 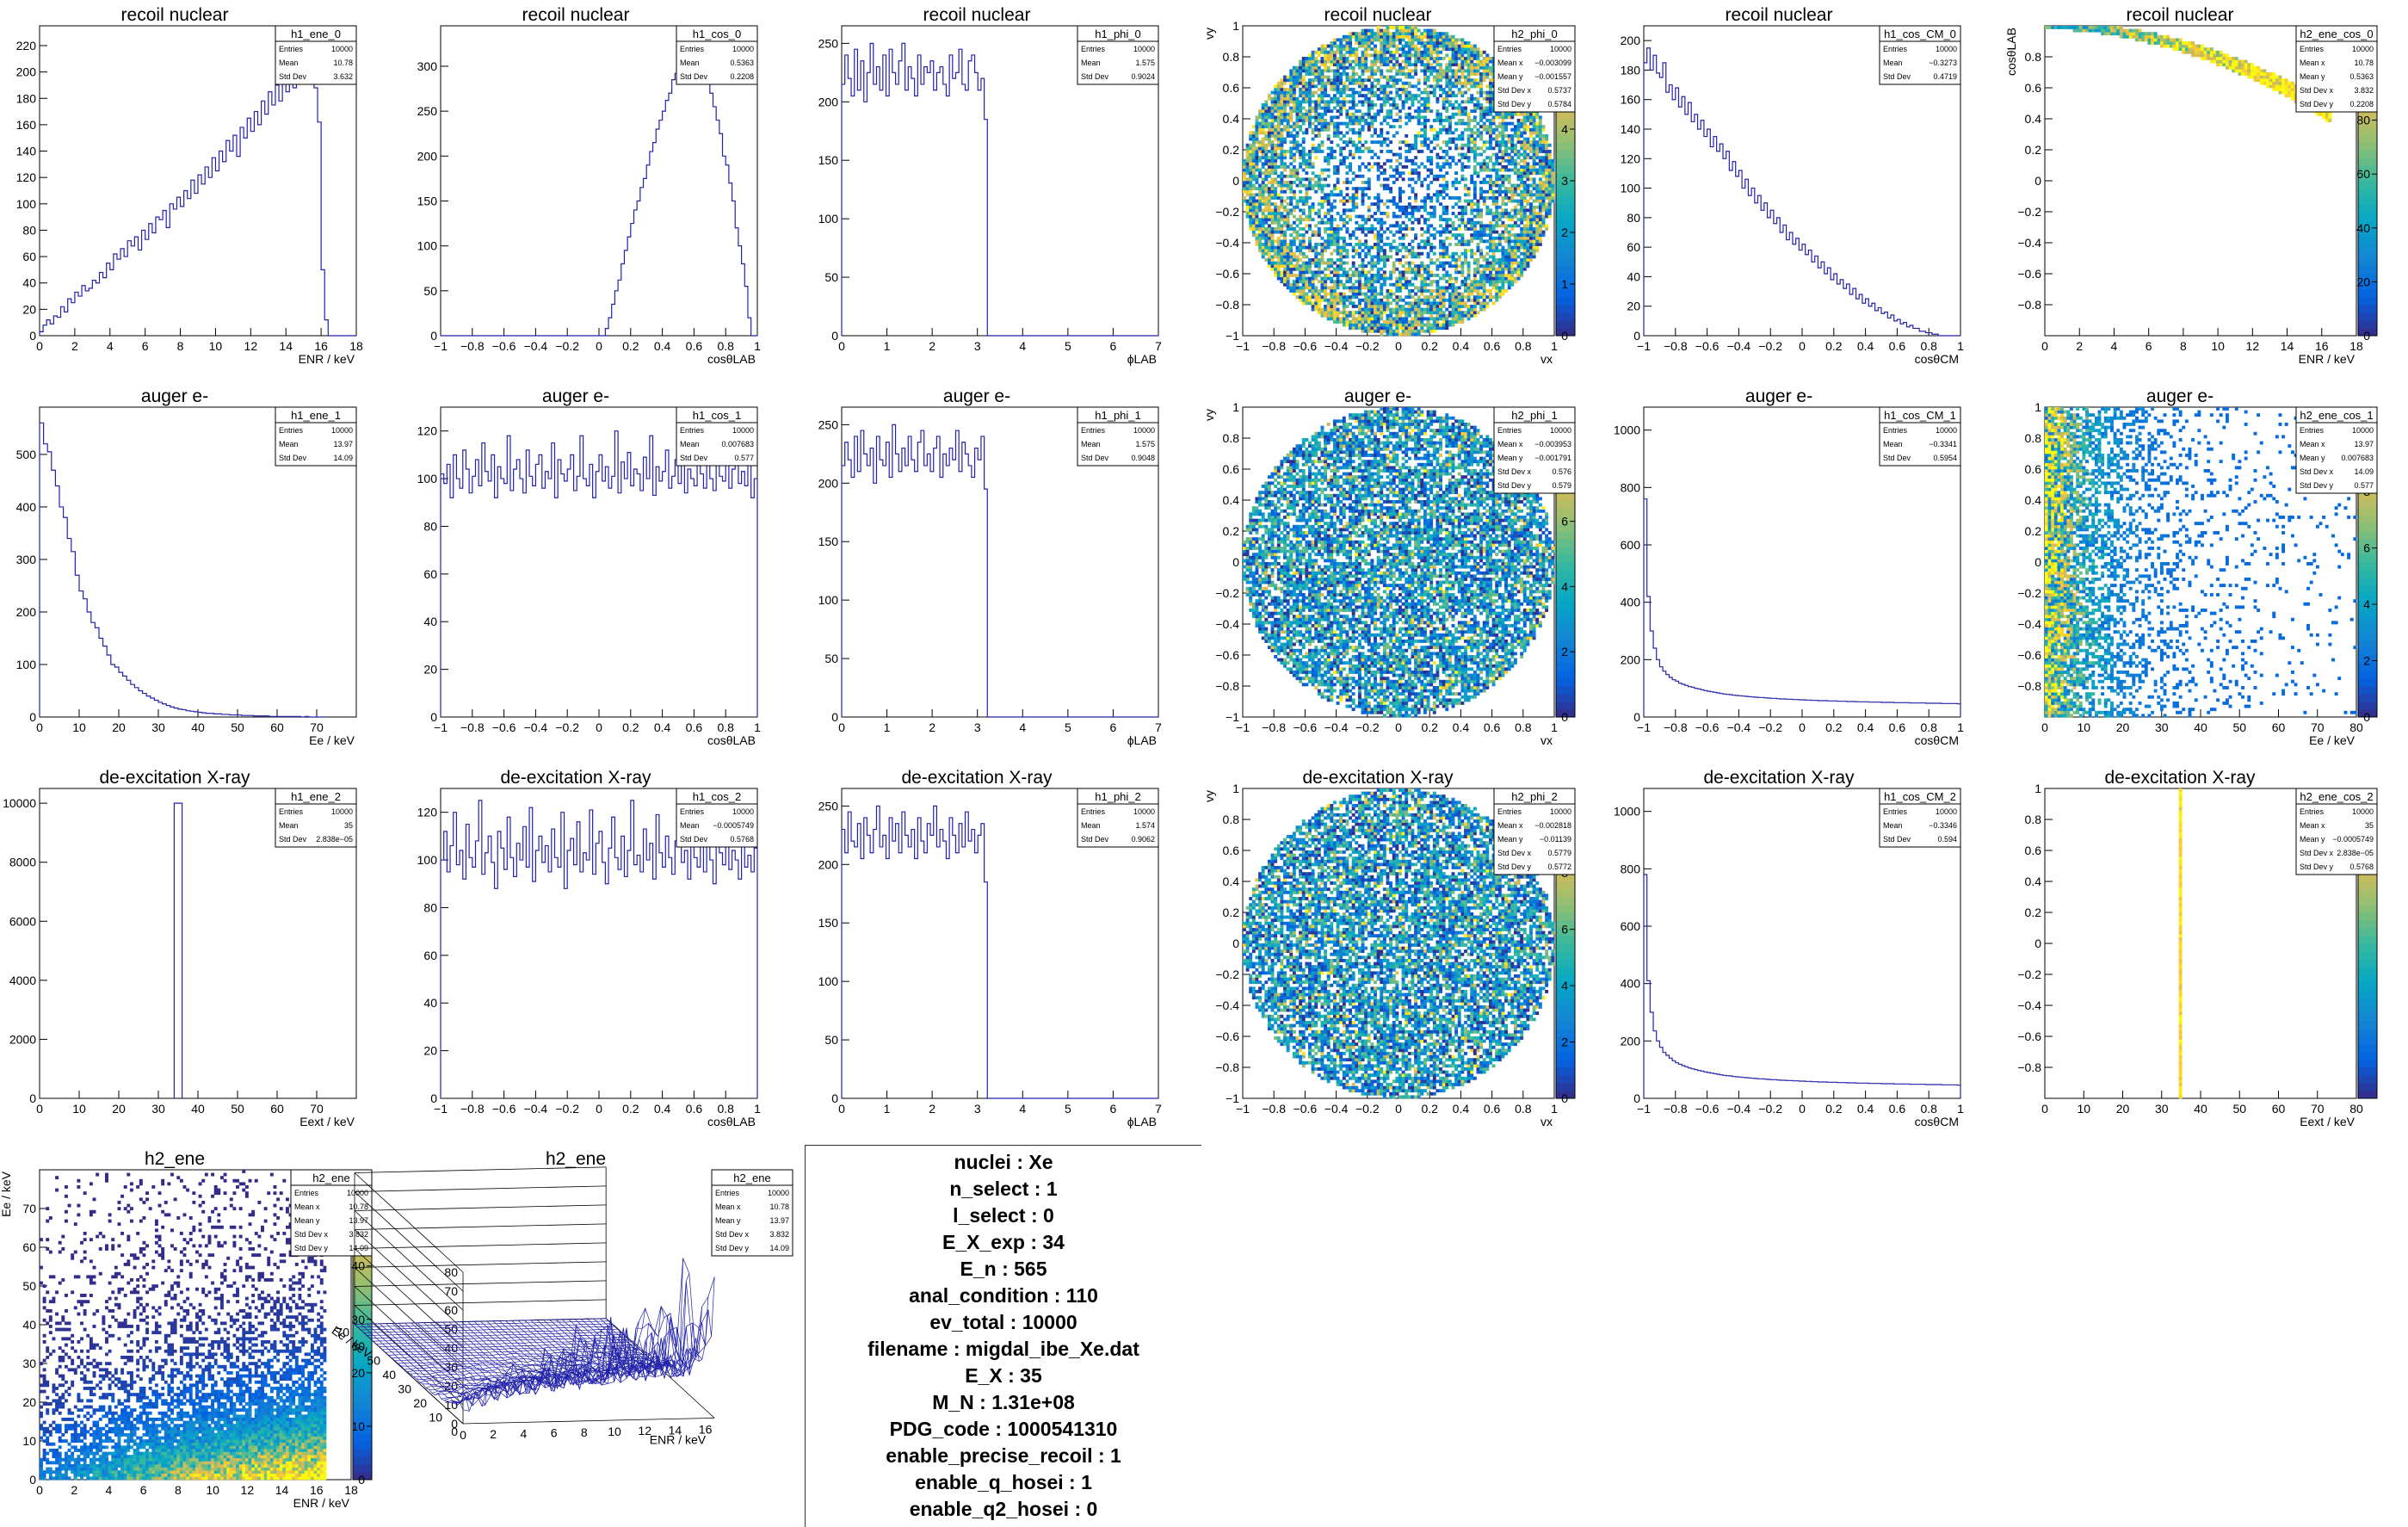 I want to click on x-axis-label: ϕLAB, so click(x=1142, y=359).